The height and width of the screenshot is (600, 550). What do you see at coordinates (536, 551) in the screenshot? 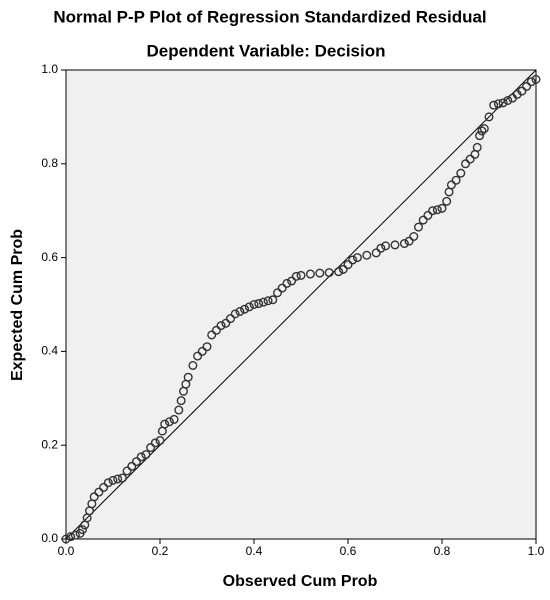
I see `x-tick-label: 1.0` at bounding box center [536, 551].